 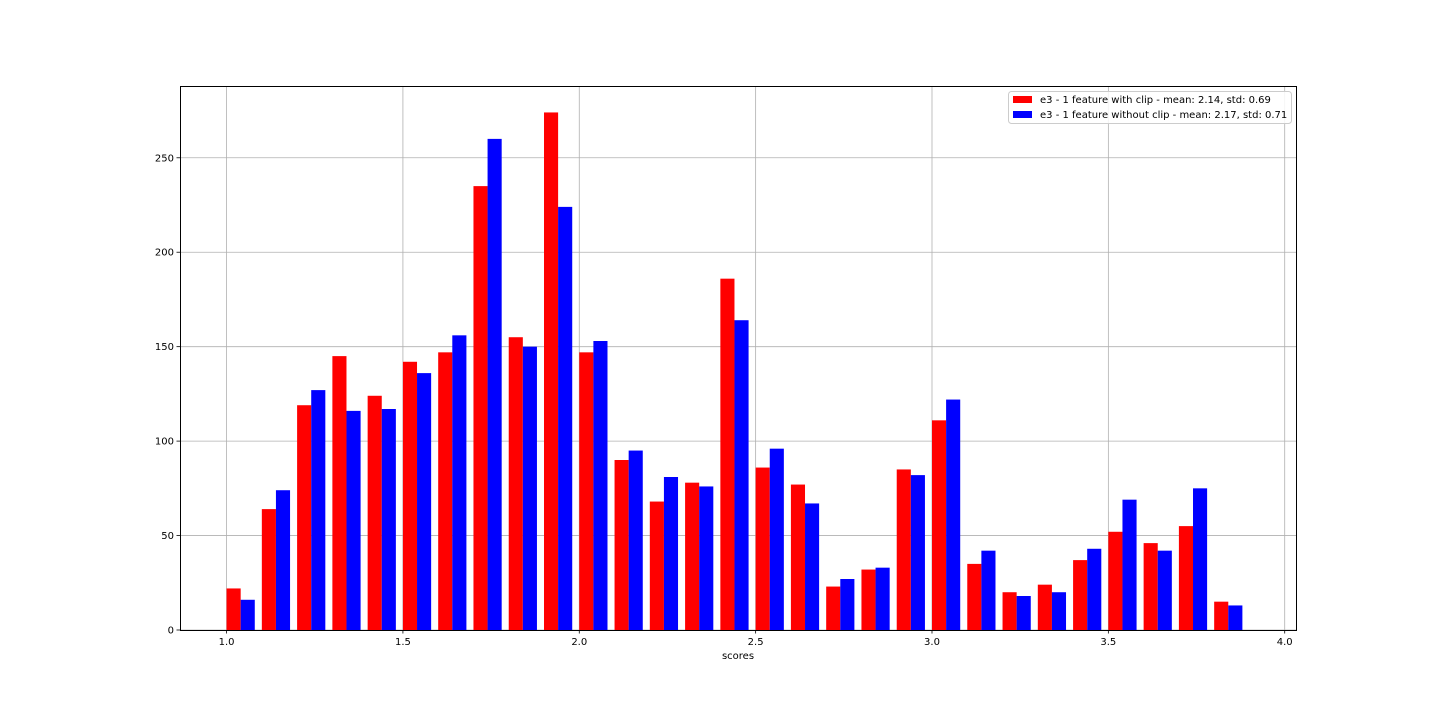 What do you see at coordinates (164, 158) in the screenshot?
I see `y-tick-label: 250` at bounding box center [164, 158].